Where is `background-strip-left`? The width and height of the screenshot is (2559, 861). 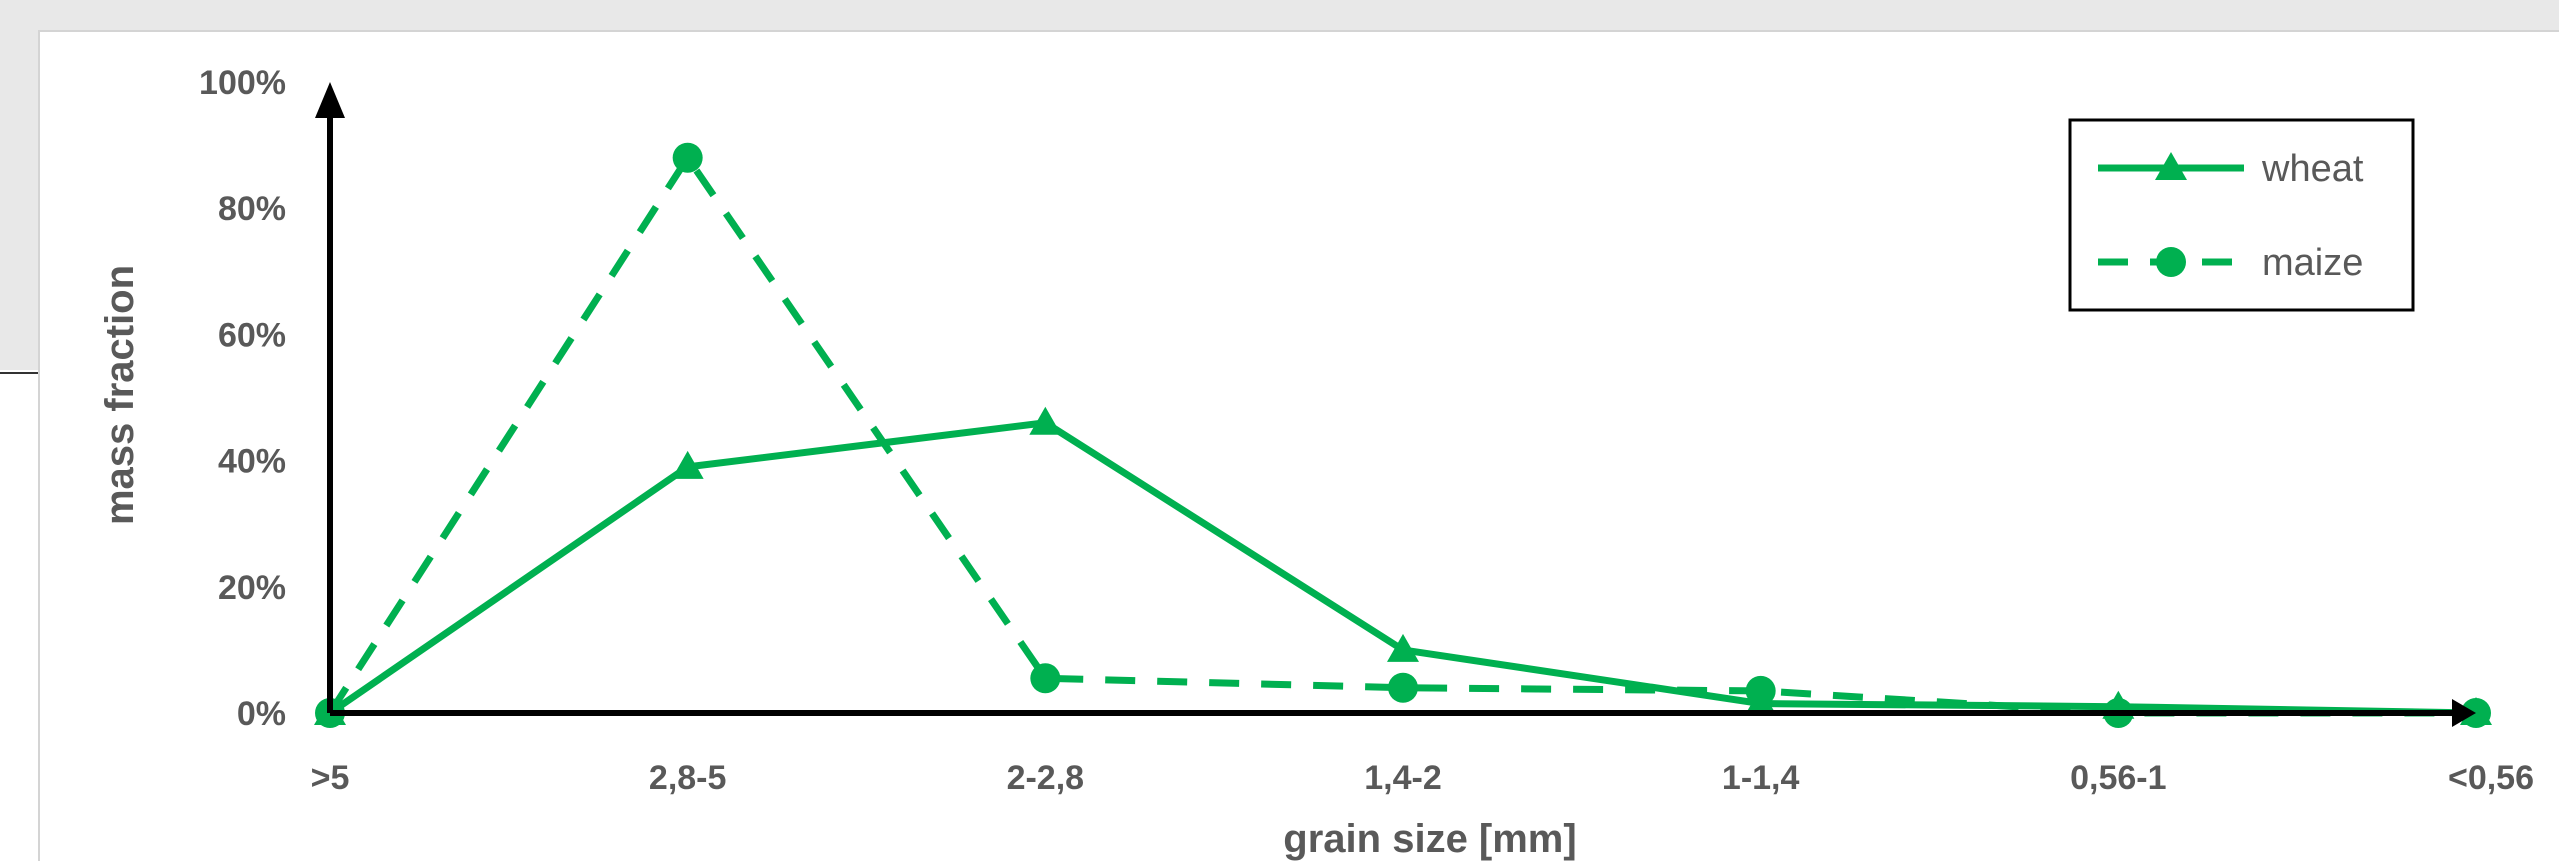
background-strip-left is located at coordinates (19, 185).